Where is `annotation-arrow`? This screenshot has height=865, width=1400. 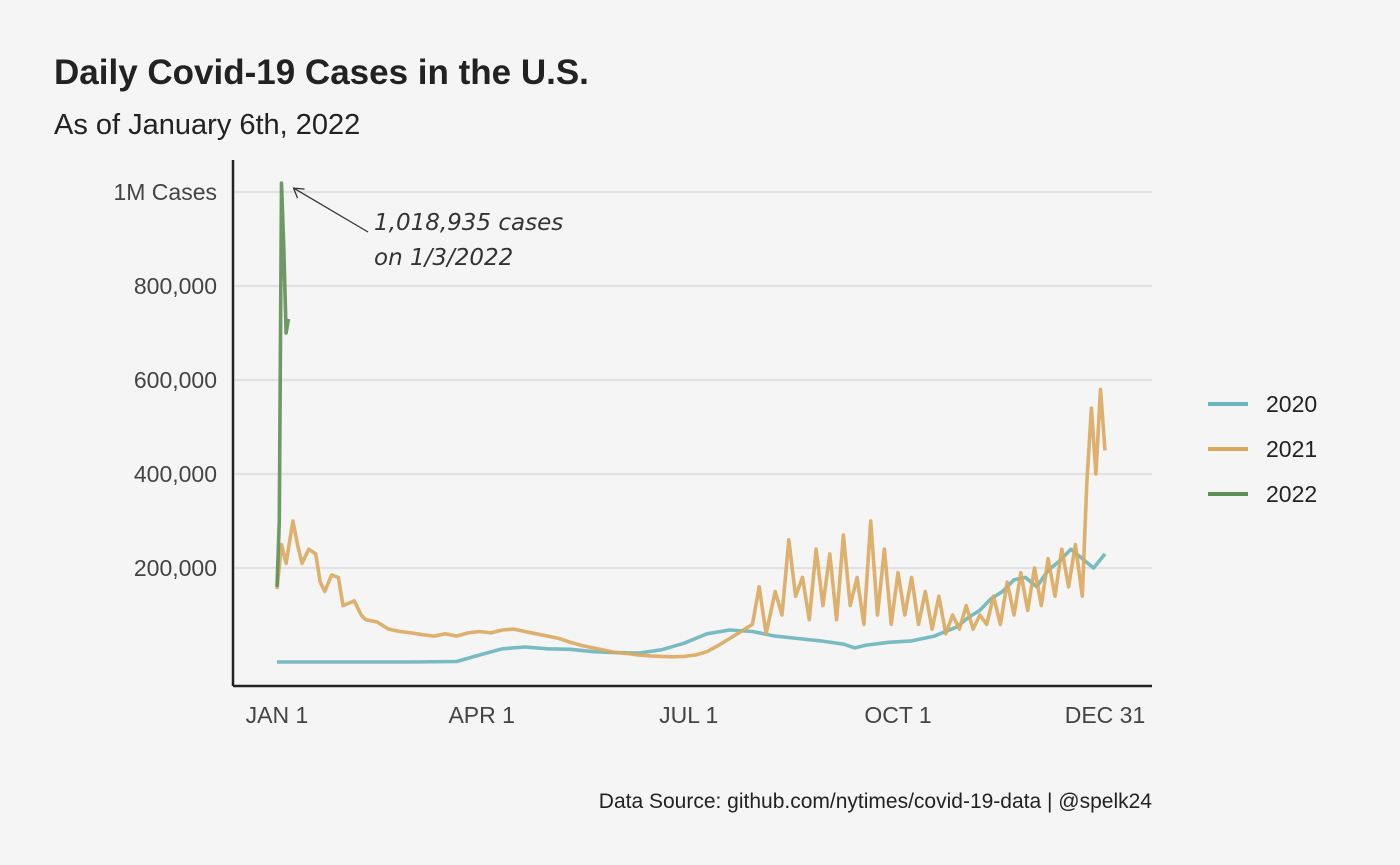 annotation-arrow is located at coordinates (331, 210).